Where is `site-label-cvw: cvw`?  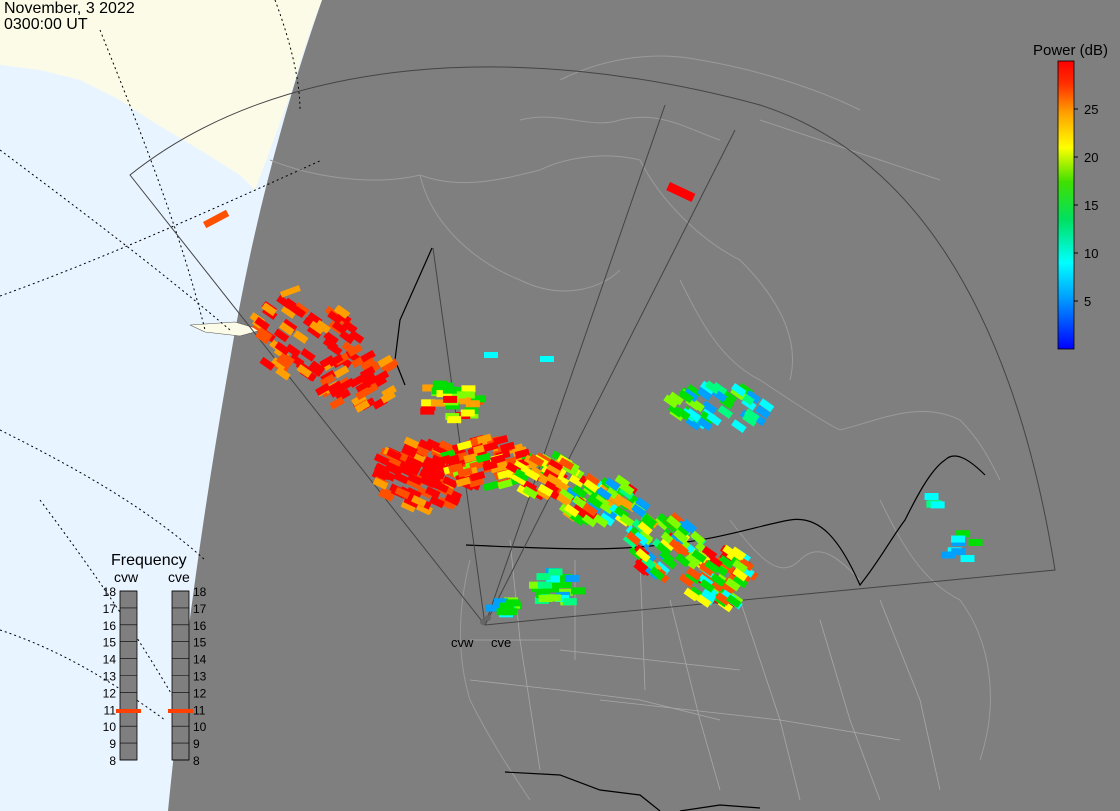 site-label-cvw: cvw is located at coordinates (462, 642).